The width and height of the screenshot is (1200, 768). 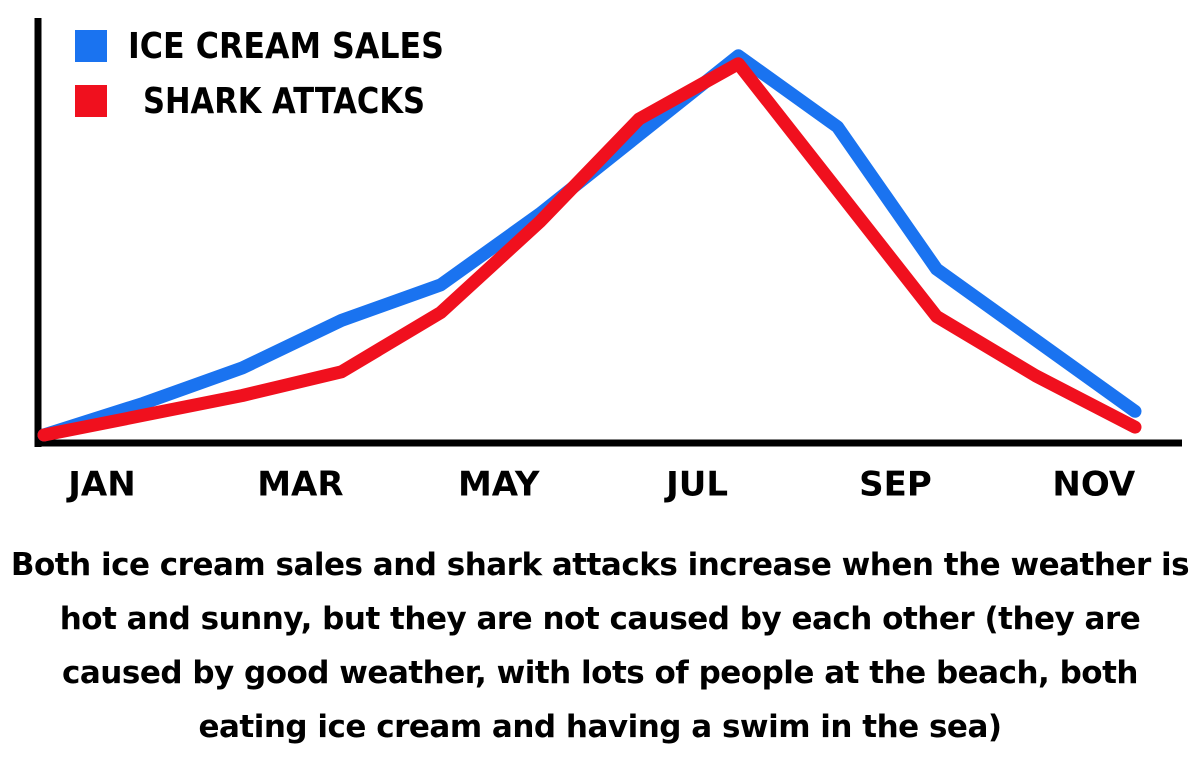 I want to click on legend-label: SHARK ATTACKS, so click(x=284, y=101).